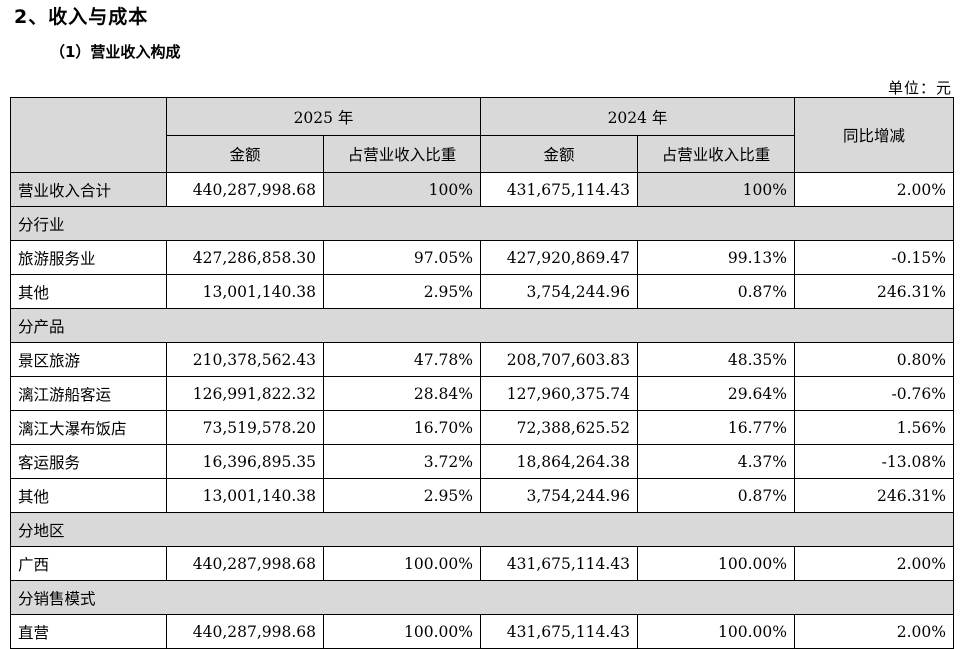  I want to click on header-yoy: 同比增减, so click(874, 135).